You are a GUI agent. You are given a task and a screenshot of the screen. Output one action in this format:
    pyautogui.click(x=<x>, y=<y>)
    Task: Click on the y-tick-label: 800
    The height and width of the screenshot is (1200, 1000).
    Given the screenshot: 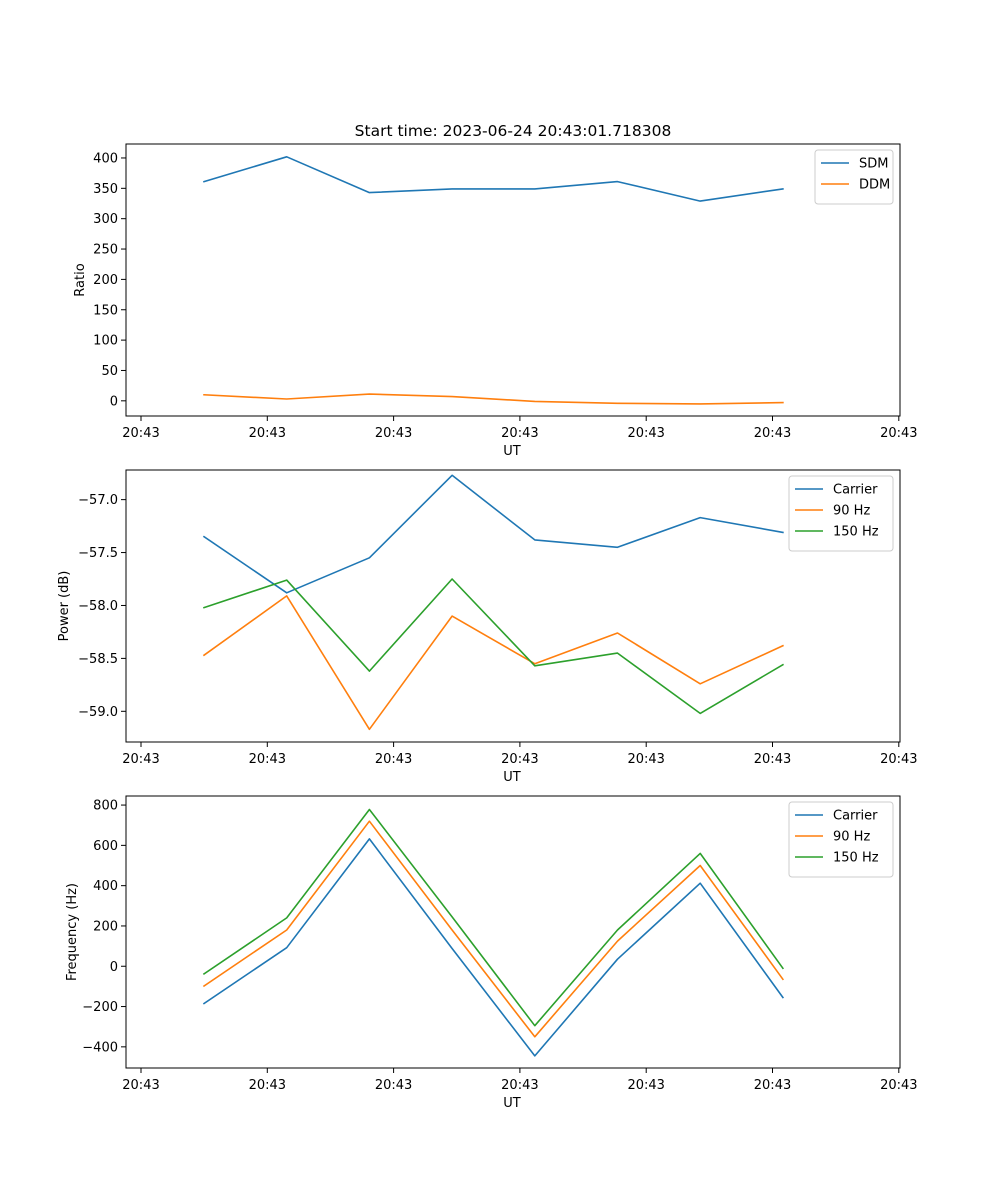 What is the action you would take?
    pyautogui.click(x=105, y=806)
    